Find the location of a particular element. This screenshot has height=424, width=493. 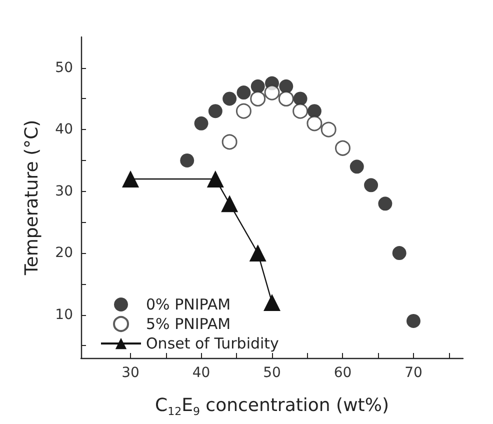

y-tick-label: 10 is located at coordinates (64, 314).